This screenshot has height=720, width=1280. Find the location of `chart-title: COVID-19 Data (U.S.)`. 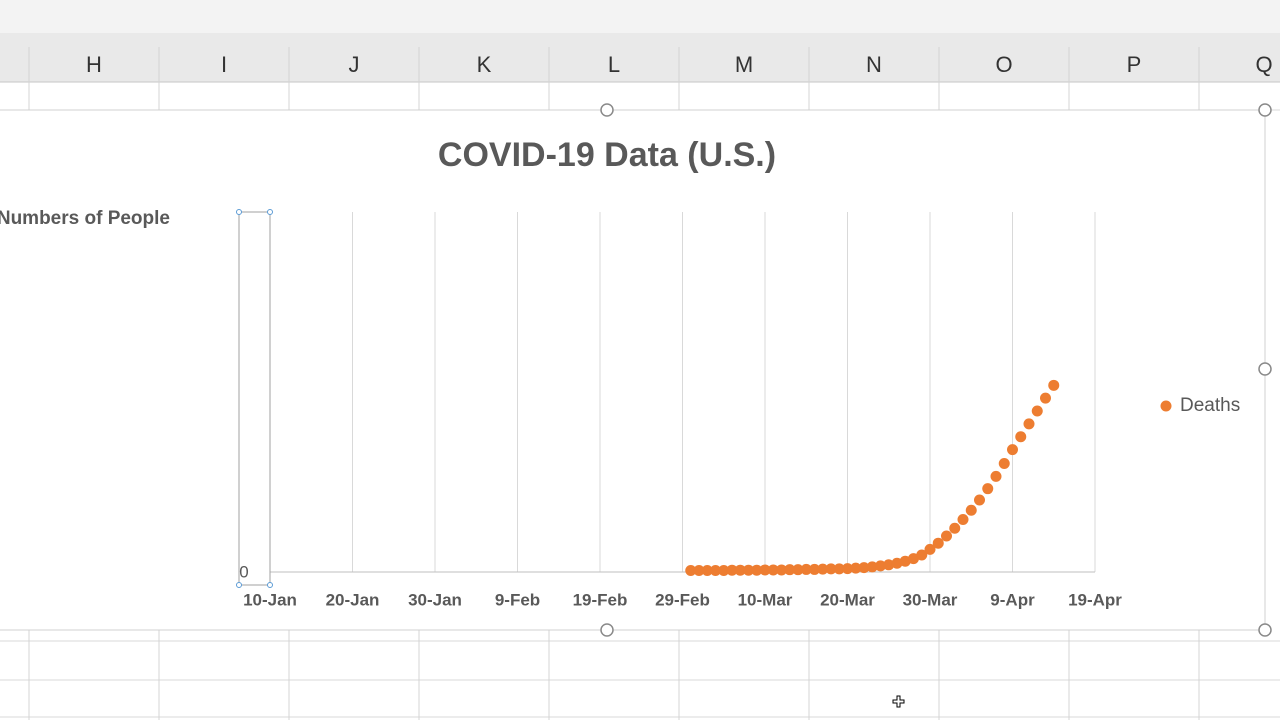

chart-title: COVID-19 Data (U.S.) is located at coordinates (607, 155).